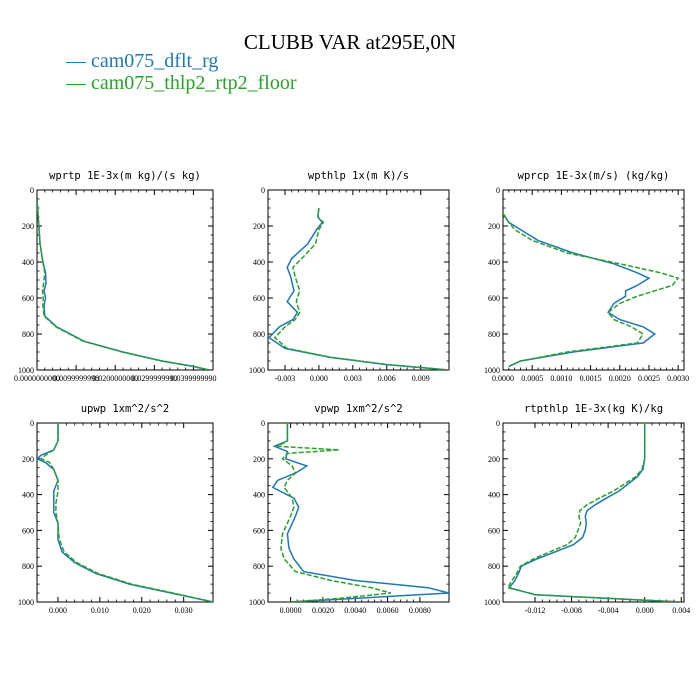  I want to click on x-tick-label-2-4: 0.0020, so click(620, 378).